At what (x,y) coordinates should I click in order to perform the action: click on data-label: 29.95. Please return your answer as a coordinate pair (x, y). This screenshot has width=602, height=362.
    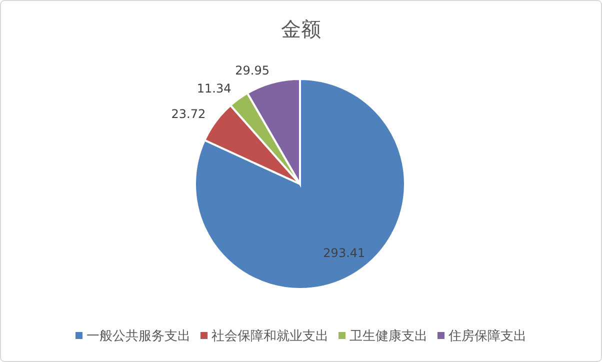
    Looking at the image, I should click on (252, 70).